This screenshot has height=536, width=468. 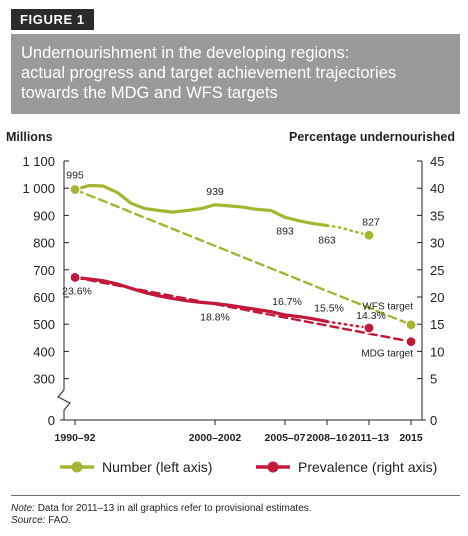 What do you see at coordinates (369, 438) in the screenshot?
I see `x-tick-label: 2011–13` at bounding box center [369, 438].